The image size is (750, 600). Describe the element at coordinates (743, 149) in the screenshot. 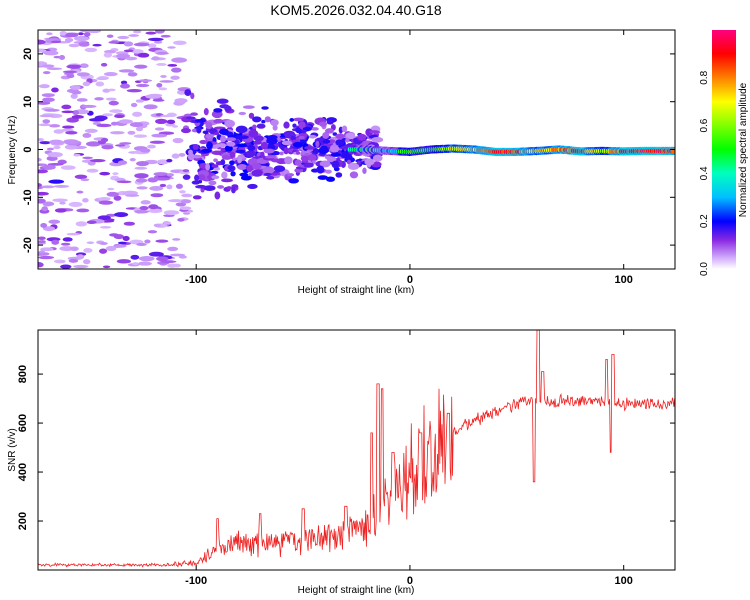

I see `colorbar-label: Normalized spectral amplitude` at that location.